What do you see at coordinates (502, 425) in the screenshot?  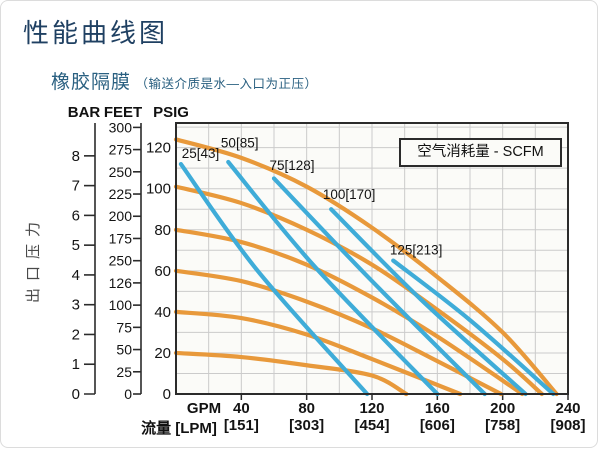 I see `x-tick-label-lpm: [758]` at bounding box center [502, 425].